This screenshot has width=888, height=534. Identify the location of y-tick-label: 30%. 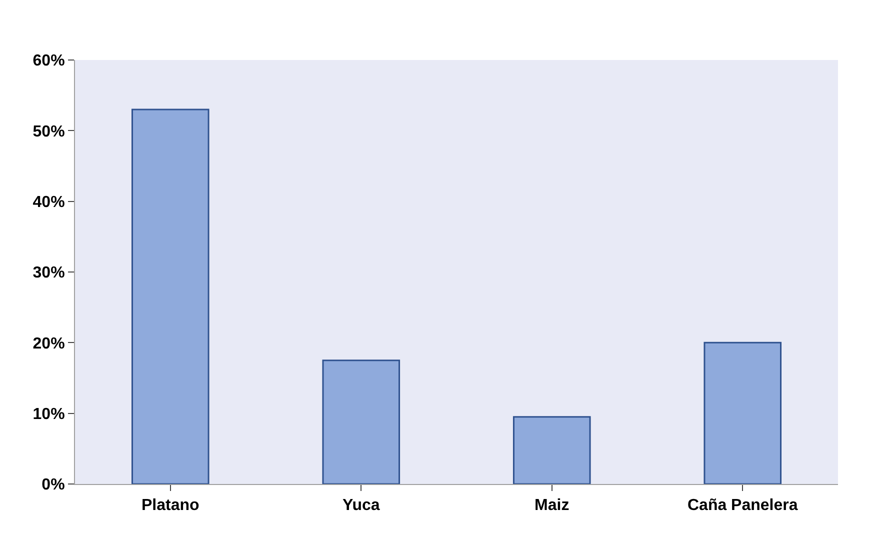
(48, 273).